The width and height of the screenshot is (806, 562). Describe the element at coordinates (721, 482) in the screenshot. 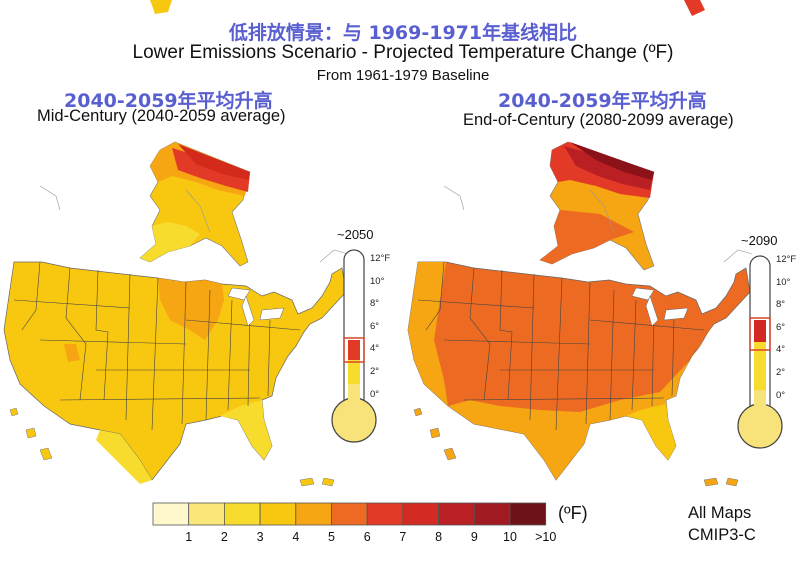

I see `islands-right` at that location.